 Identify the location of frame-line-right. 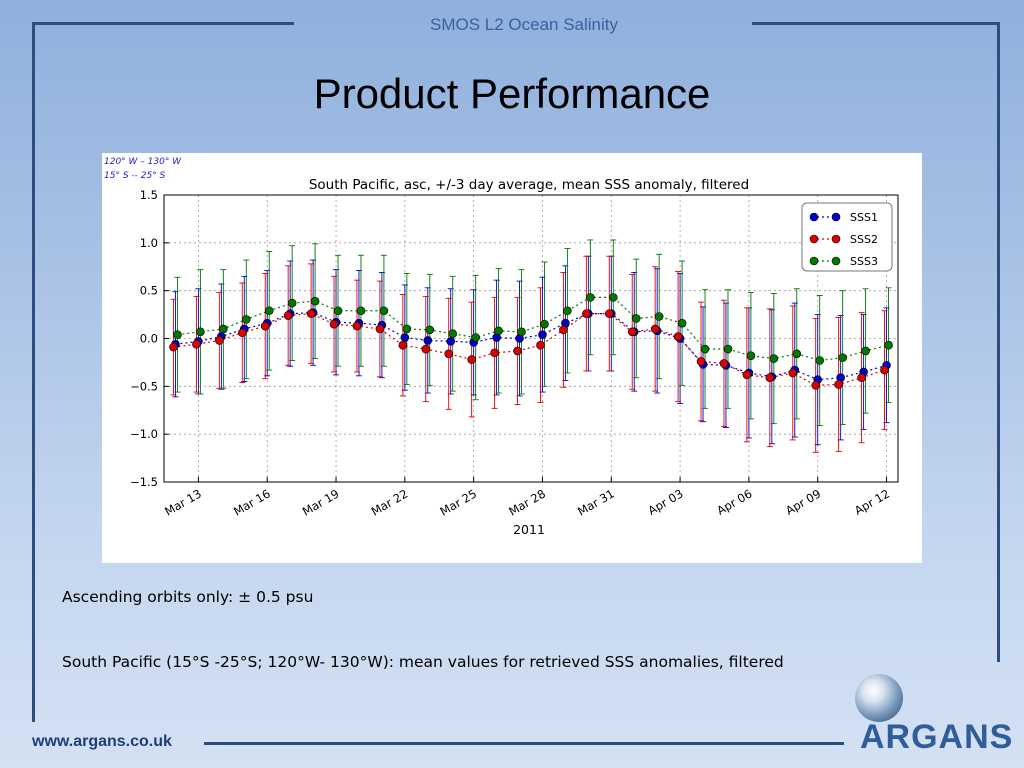
(998, 342).